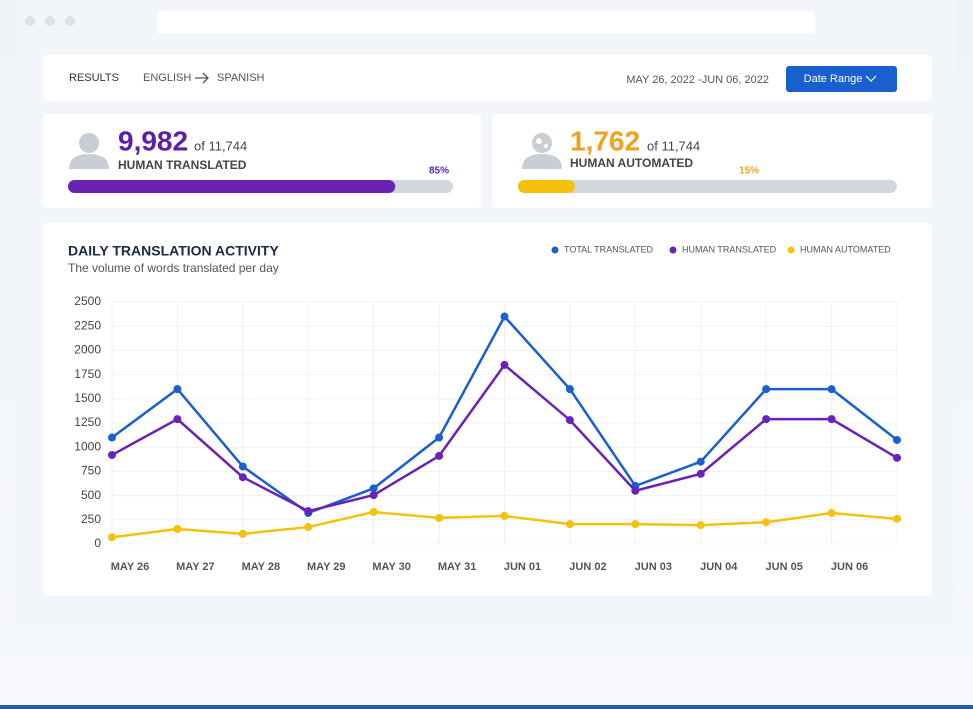 Image resolution: width=973 pixels, height=709 pixels. I want to click on source-language: ENGLISH, so click(167, 78).